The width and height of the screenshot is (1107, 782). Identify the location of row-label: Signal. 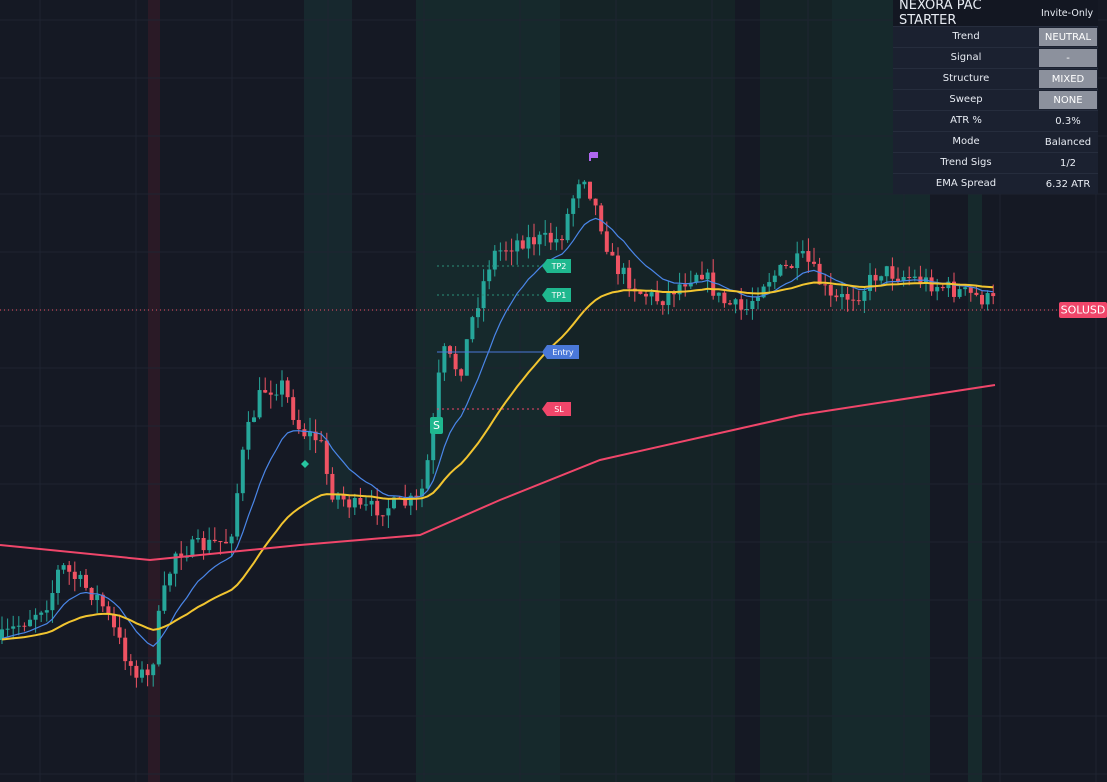
(966, 57).